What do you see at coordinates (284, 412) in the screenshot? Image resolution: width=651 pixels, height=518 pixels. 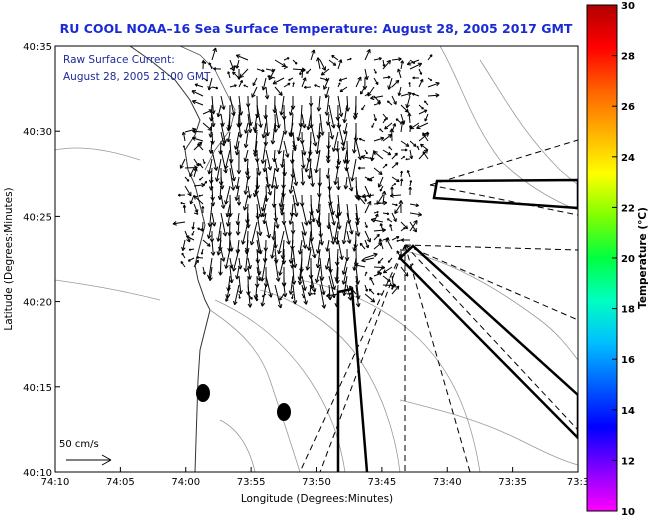 I see `buoy-marker-east` at bounding box center [284, 412].